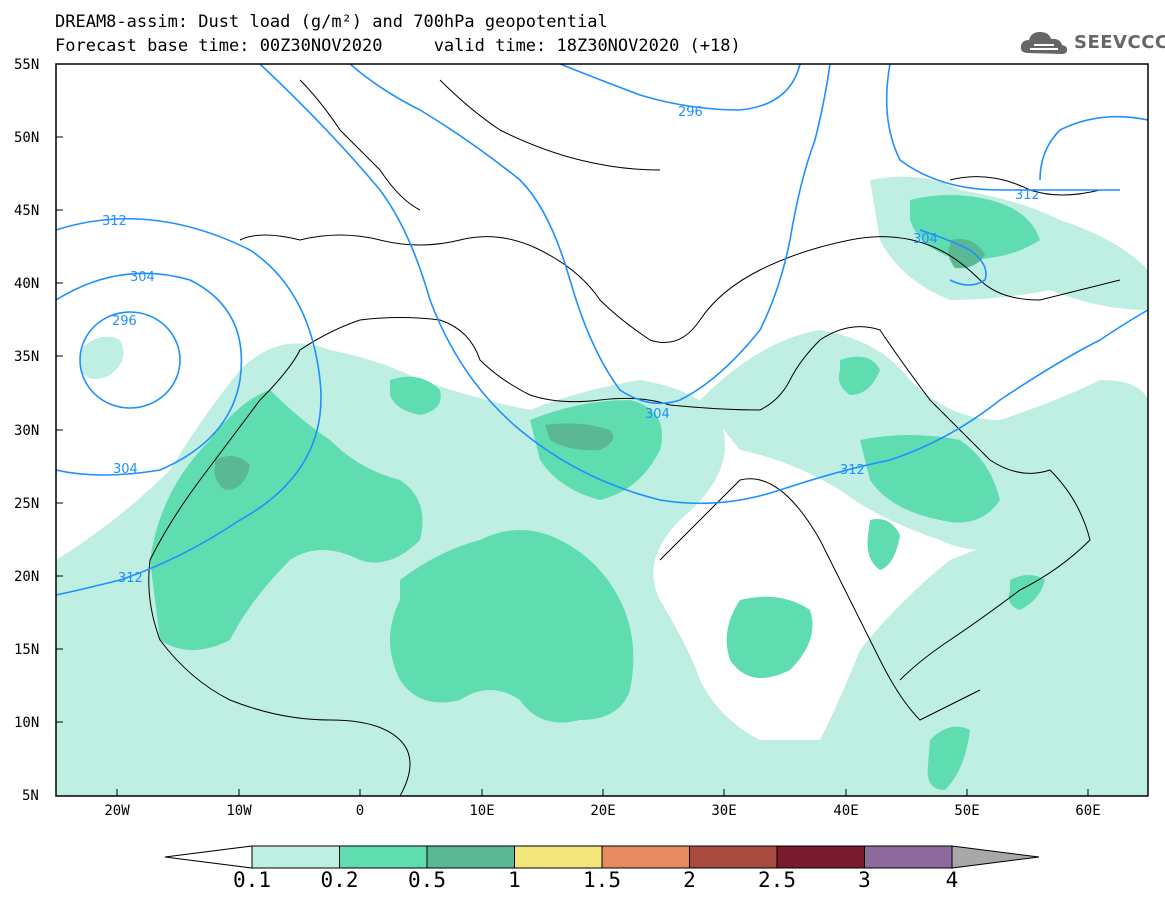 The width and height of the screenshot is (1165, 907). I want to click on colorbar-label: 4, so click(952, 880).